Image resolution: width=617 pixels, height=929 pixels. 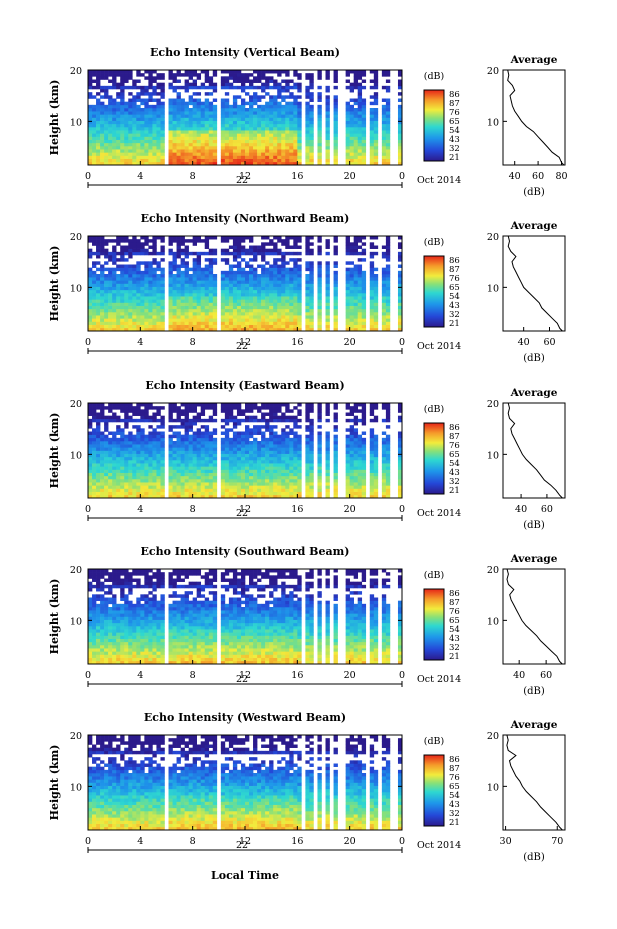 What do you see at coordinates (534, 283) in the screenshot?
I see `average-frame` at bounding box center [534, 283].